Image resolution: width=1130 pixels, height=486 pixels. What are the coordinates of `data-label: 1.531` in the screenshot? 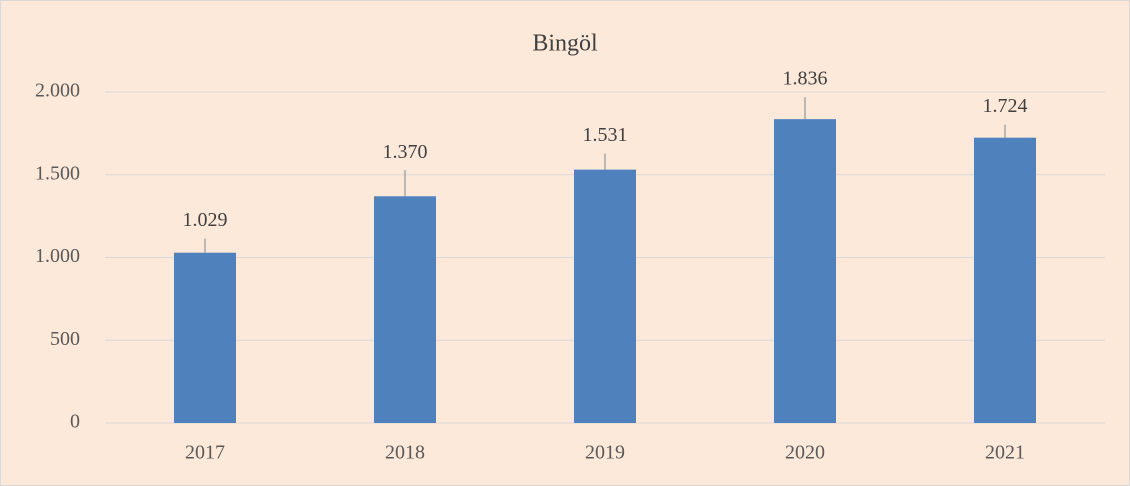 It's located at (605, 135).